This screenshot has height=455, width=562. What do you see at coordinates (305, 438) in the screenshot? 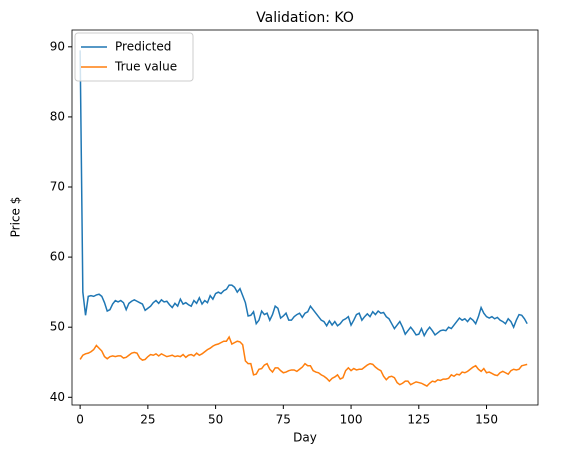
I see `x-axis-label: Day` at bounding box center [305, 438].